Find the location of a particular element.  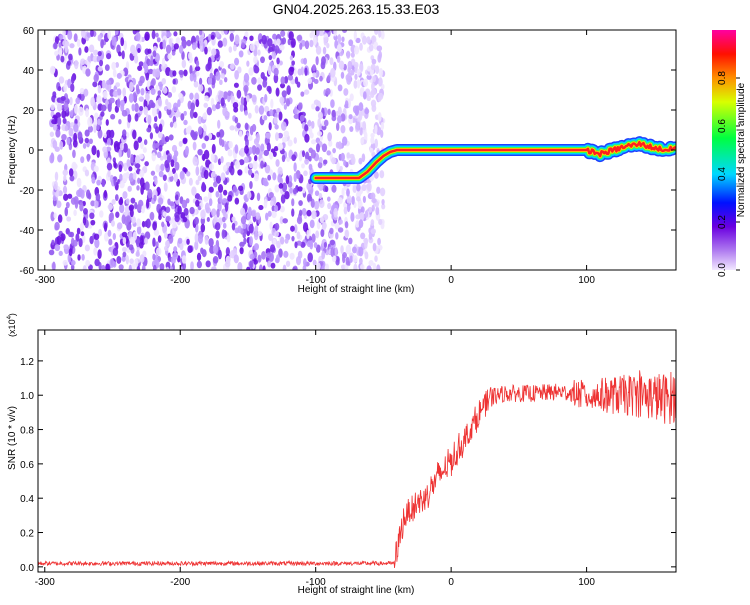

y-tick-label: 40 is located at coordinates (29, 71).